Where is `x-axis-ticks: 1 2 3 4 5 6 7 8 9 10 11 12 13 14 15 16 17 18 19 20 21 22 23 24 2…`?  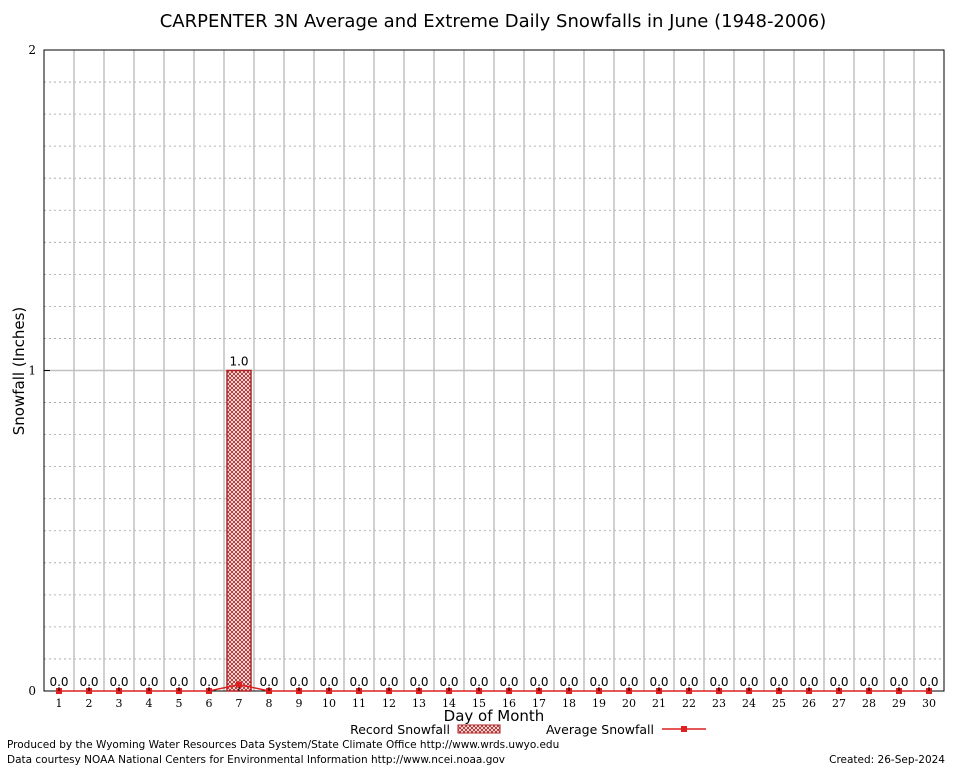 x-axis-ticks: 1 2 3 4 5 6 7 8 9 10 11 12 13 14 15 16 17 18 19 20 21 22 23 24 2… is located at coordinates (496, 698).